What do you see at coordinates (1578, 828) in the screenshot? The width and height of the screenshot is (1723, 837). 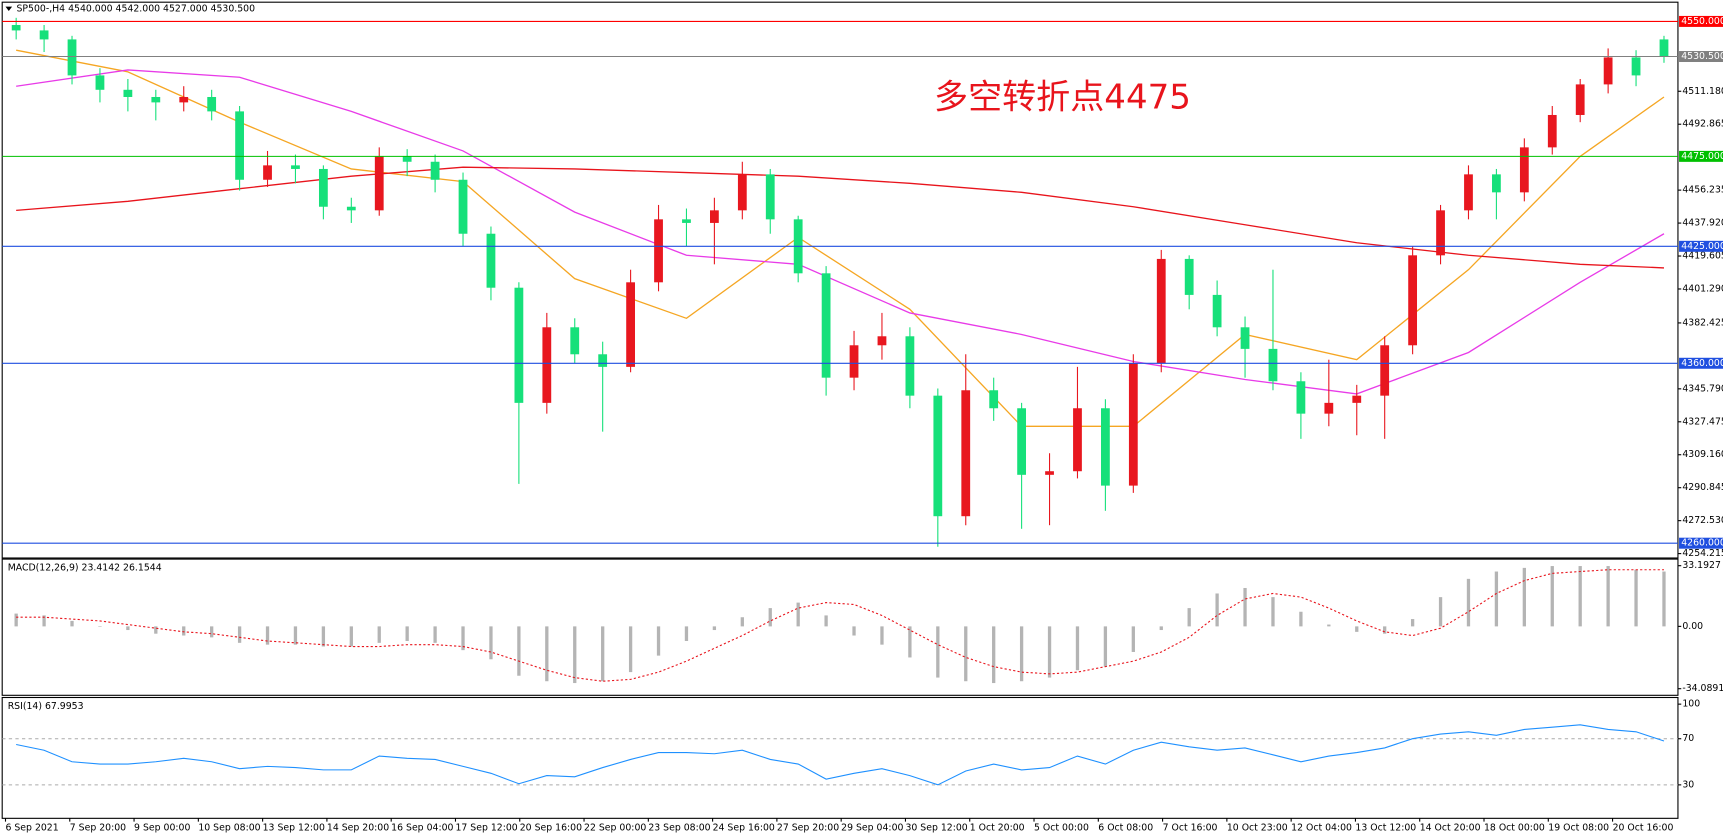 I see `x-tick-label: 19 Oct 08:00` at bounding box center [1578, 828].